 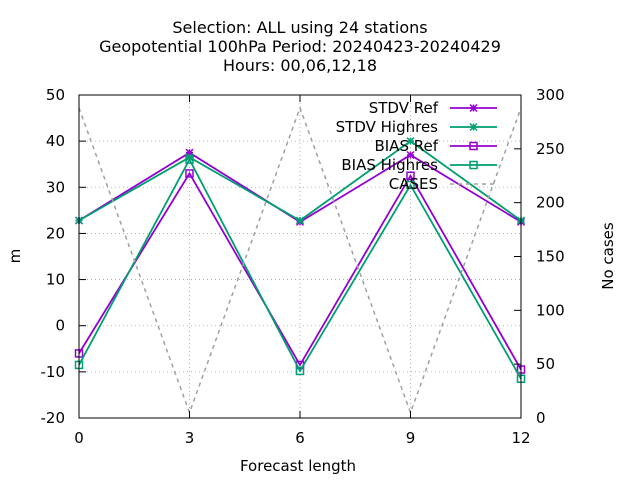 I want to click on y-tick-label: 40, so click(x=55, y=141).